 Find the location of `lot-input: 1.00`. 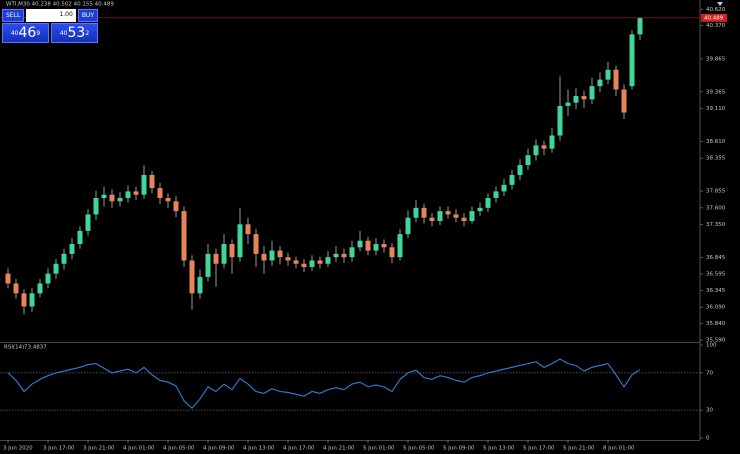

lot-input: 1.00 is located at coordinates (51, 15).